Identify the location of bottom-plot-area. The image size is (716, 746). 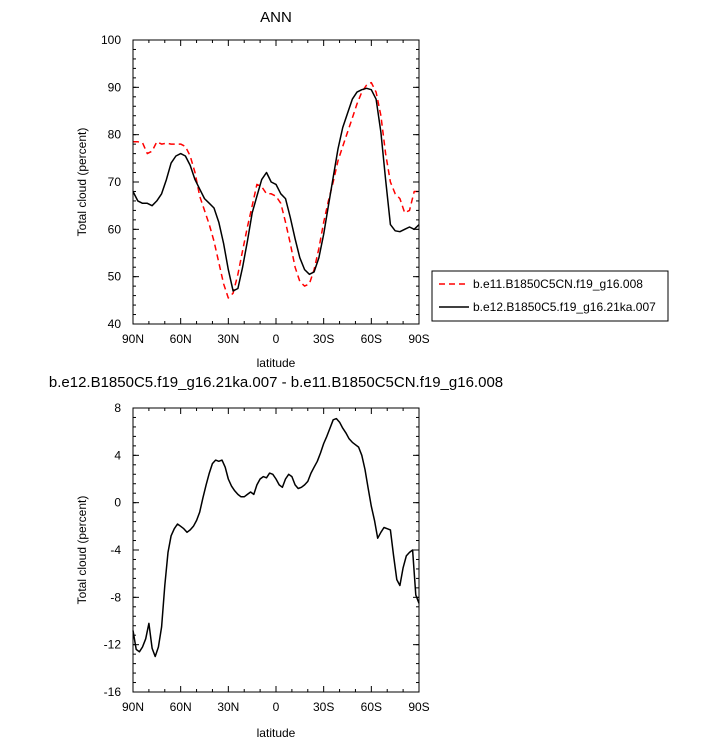
(276, 537).